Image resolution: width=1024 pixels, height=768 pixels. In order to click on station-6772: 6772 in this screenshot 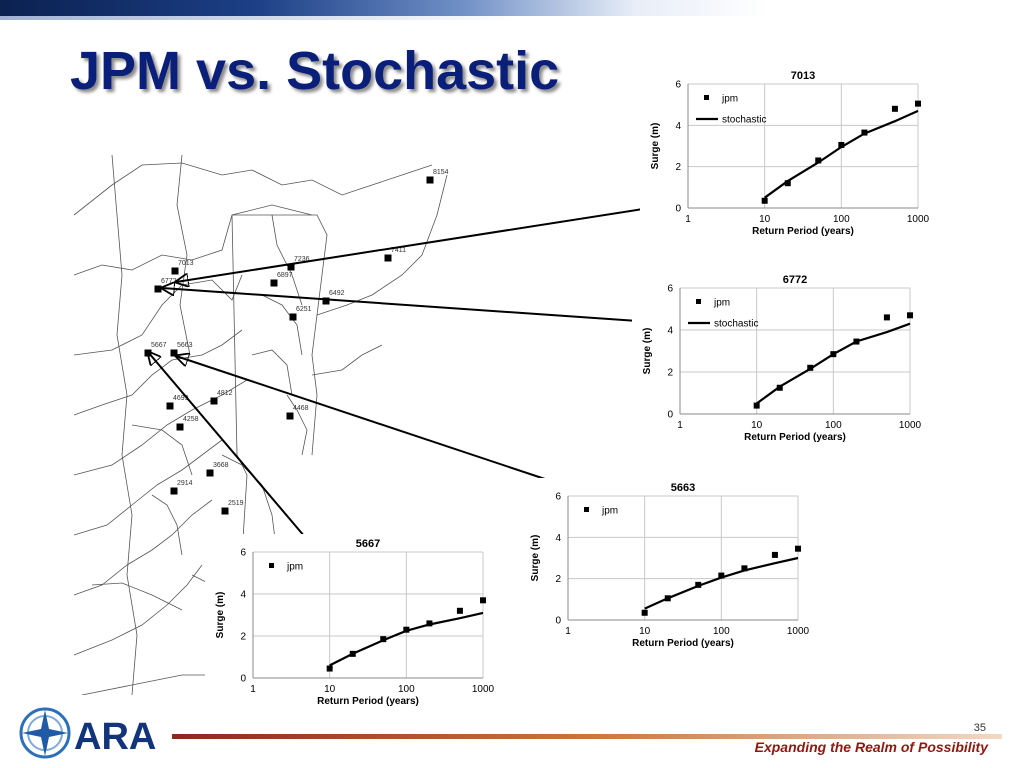, I will do `click(165, 285)`.